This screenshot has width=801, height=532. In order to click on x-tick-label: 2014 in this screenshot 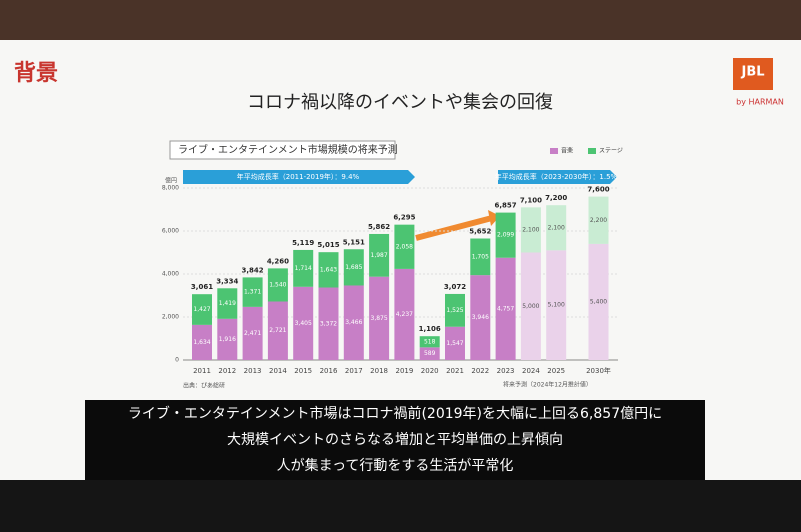, I will do `click(278, 371)`.